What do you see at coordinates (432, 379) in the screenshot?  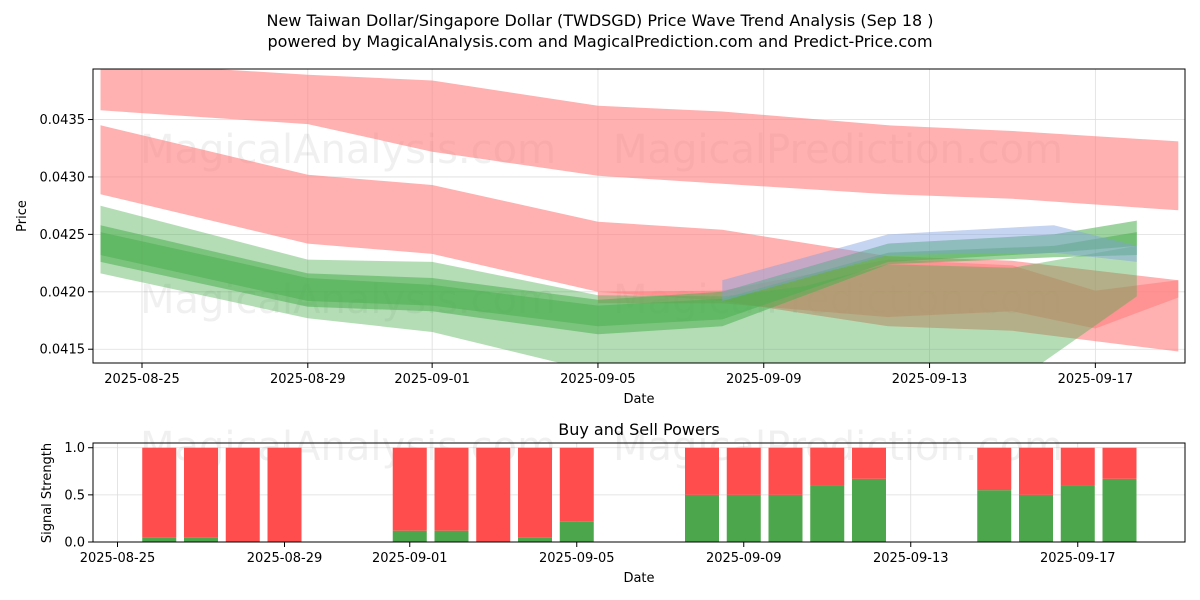 I see `price-x-tick-label-2: 2025-09-01` at bounding box center [432, 379].